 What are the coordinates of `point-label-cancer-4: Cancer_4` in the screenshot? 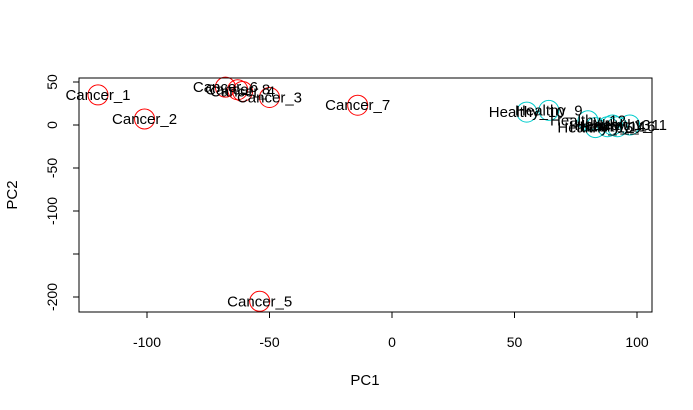 It's located at (242, 91).